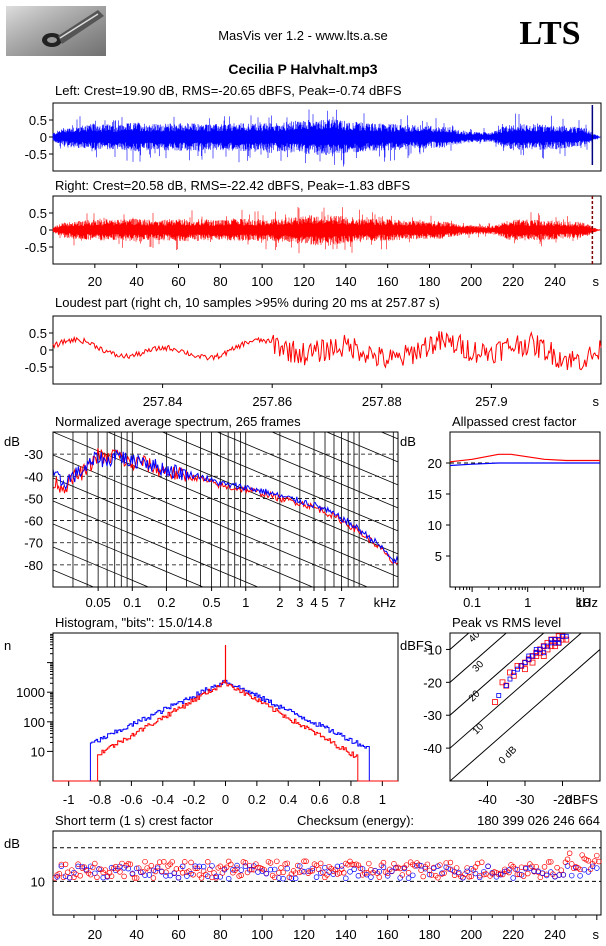  I want to click on loudest-xtick-label: 257.86, so click(272, 401).